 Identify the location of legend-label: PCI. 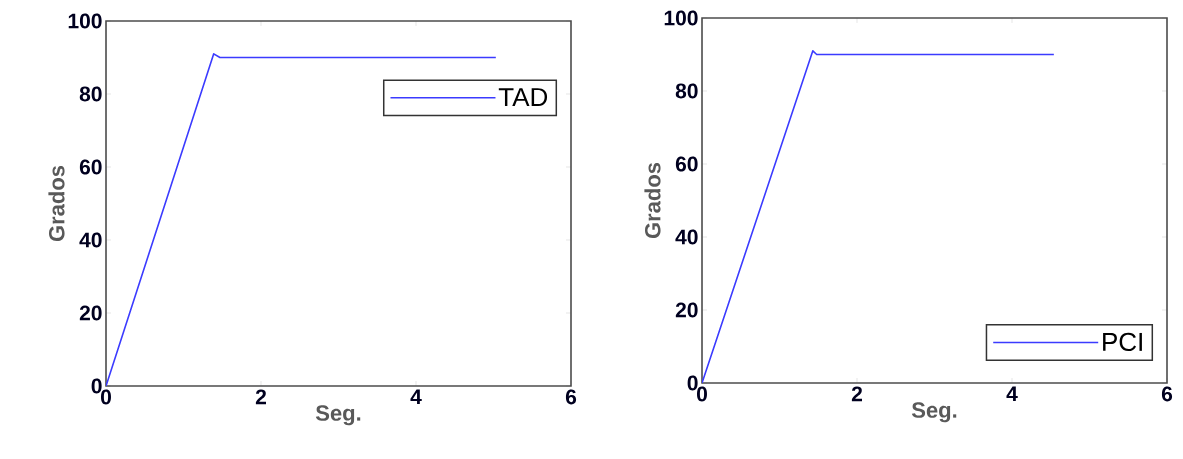
(1122, 342).